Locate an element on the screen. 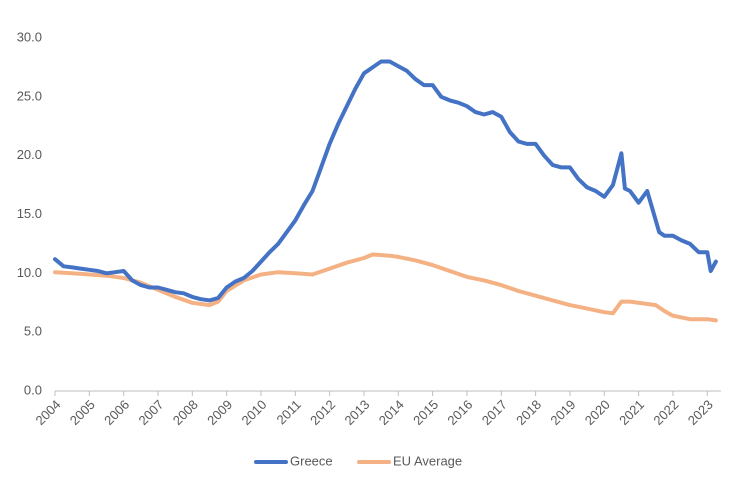  x-tick-label: 2008 is located at coordinates (185, 412).